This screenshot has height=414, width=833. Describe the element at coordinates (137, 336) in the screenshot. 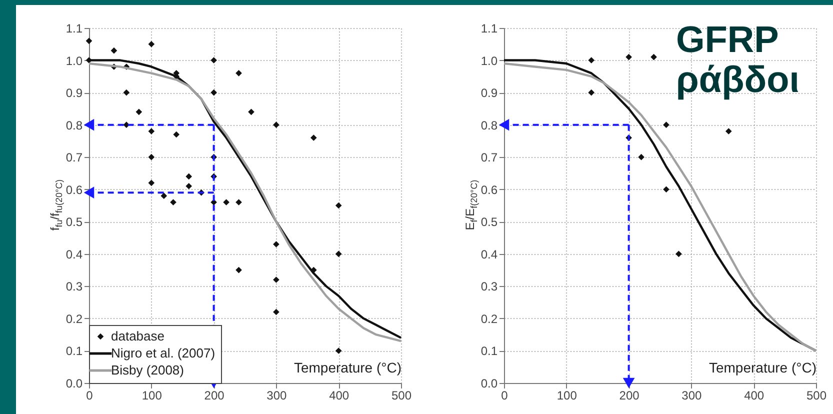

I see `legend-label: database` at that location.